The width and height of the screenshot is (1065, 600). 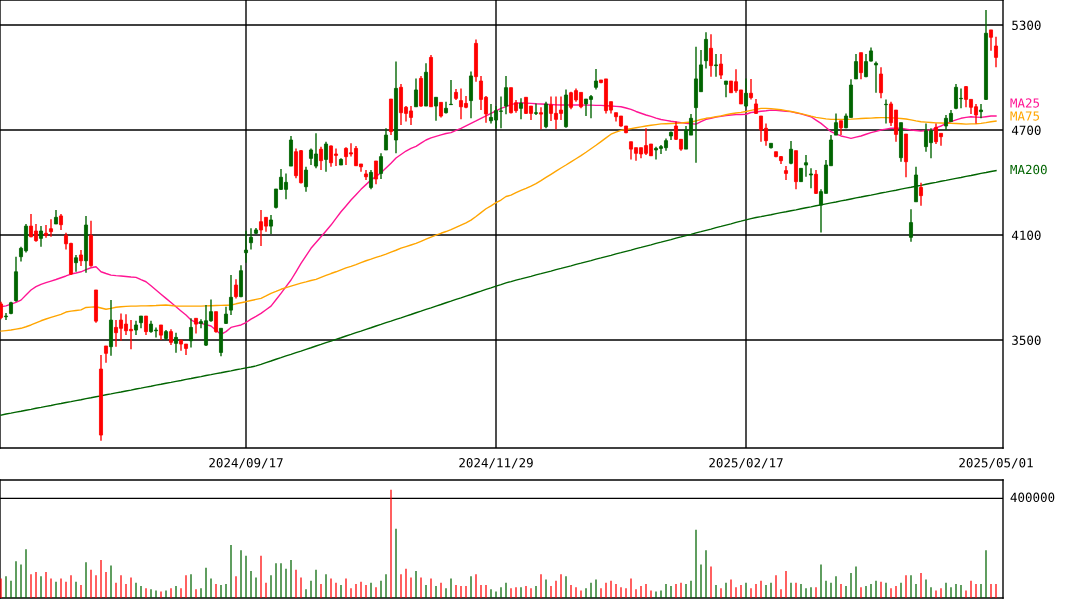 I want to click on series-label: MA200, so click(x=1028, y=169).